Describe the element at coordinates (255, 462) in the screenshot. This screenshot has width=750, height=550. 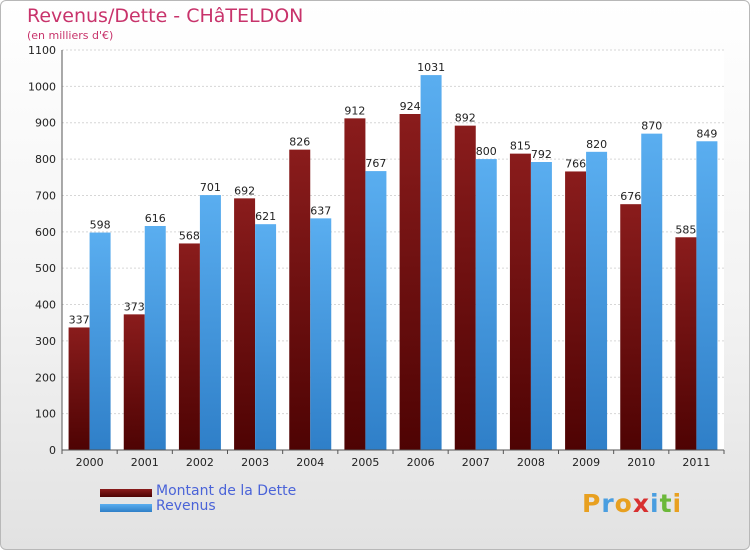
I see `x-tick-label: 2003` at that location.